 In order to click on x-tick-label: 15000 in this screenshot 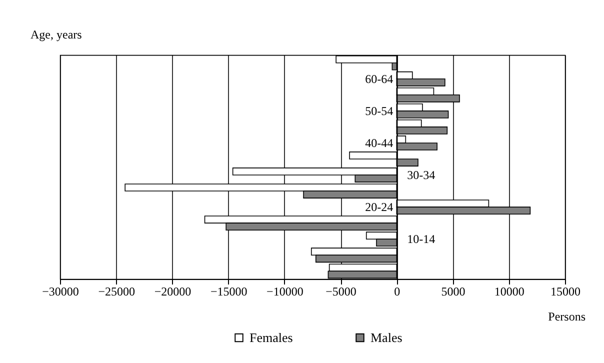, I will do `click(565, 291)`.